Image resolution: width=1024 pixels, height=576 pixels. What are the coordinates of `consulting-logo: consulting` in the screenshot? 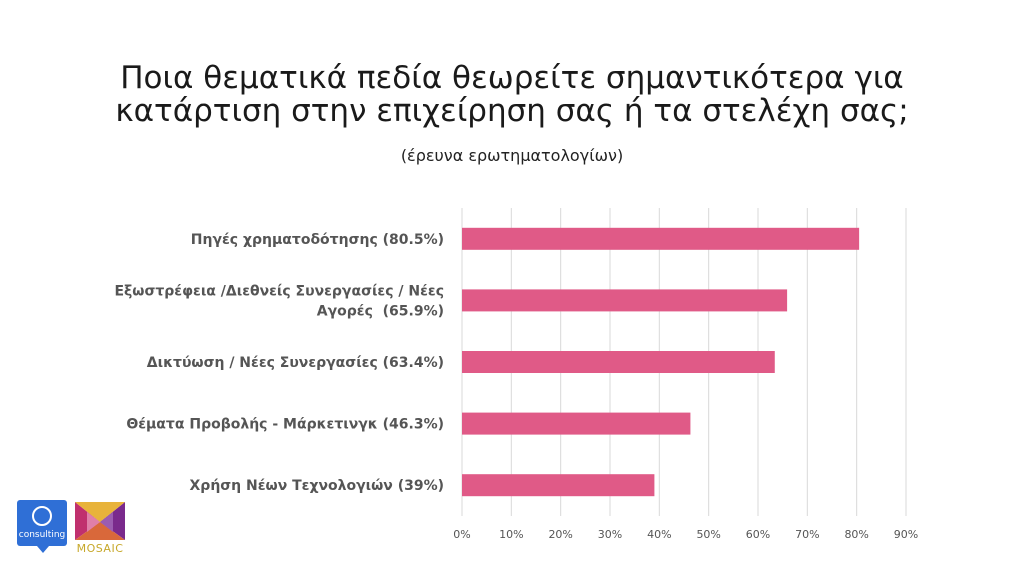 It's located at (42, 526).